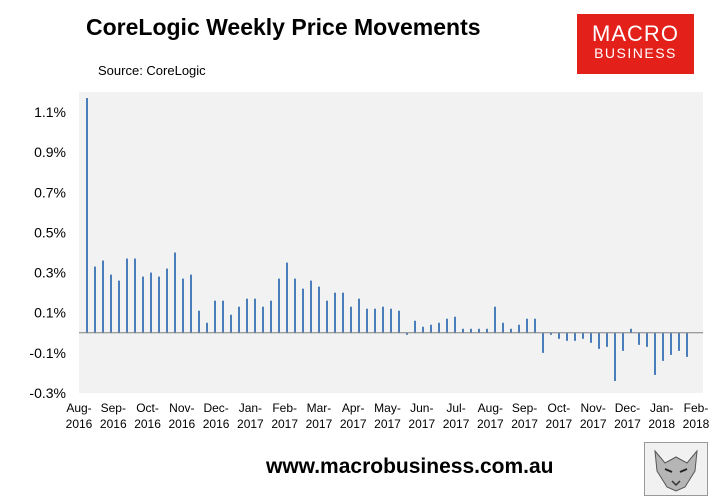 The width and height of the screenshot is (718, 501). Describe the element at coordinates (319, 416) in the screenshot. I see `x-tick-label: Mar-2017` at that location.